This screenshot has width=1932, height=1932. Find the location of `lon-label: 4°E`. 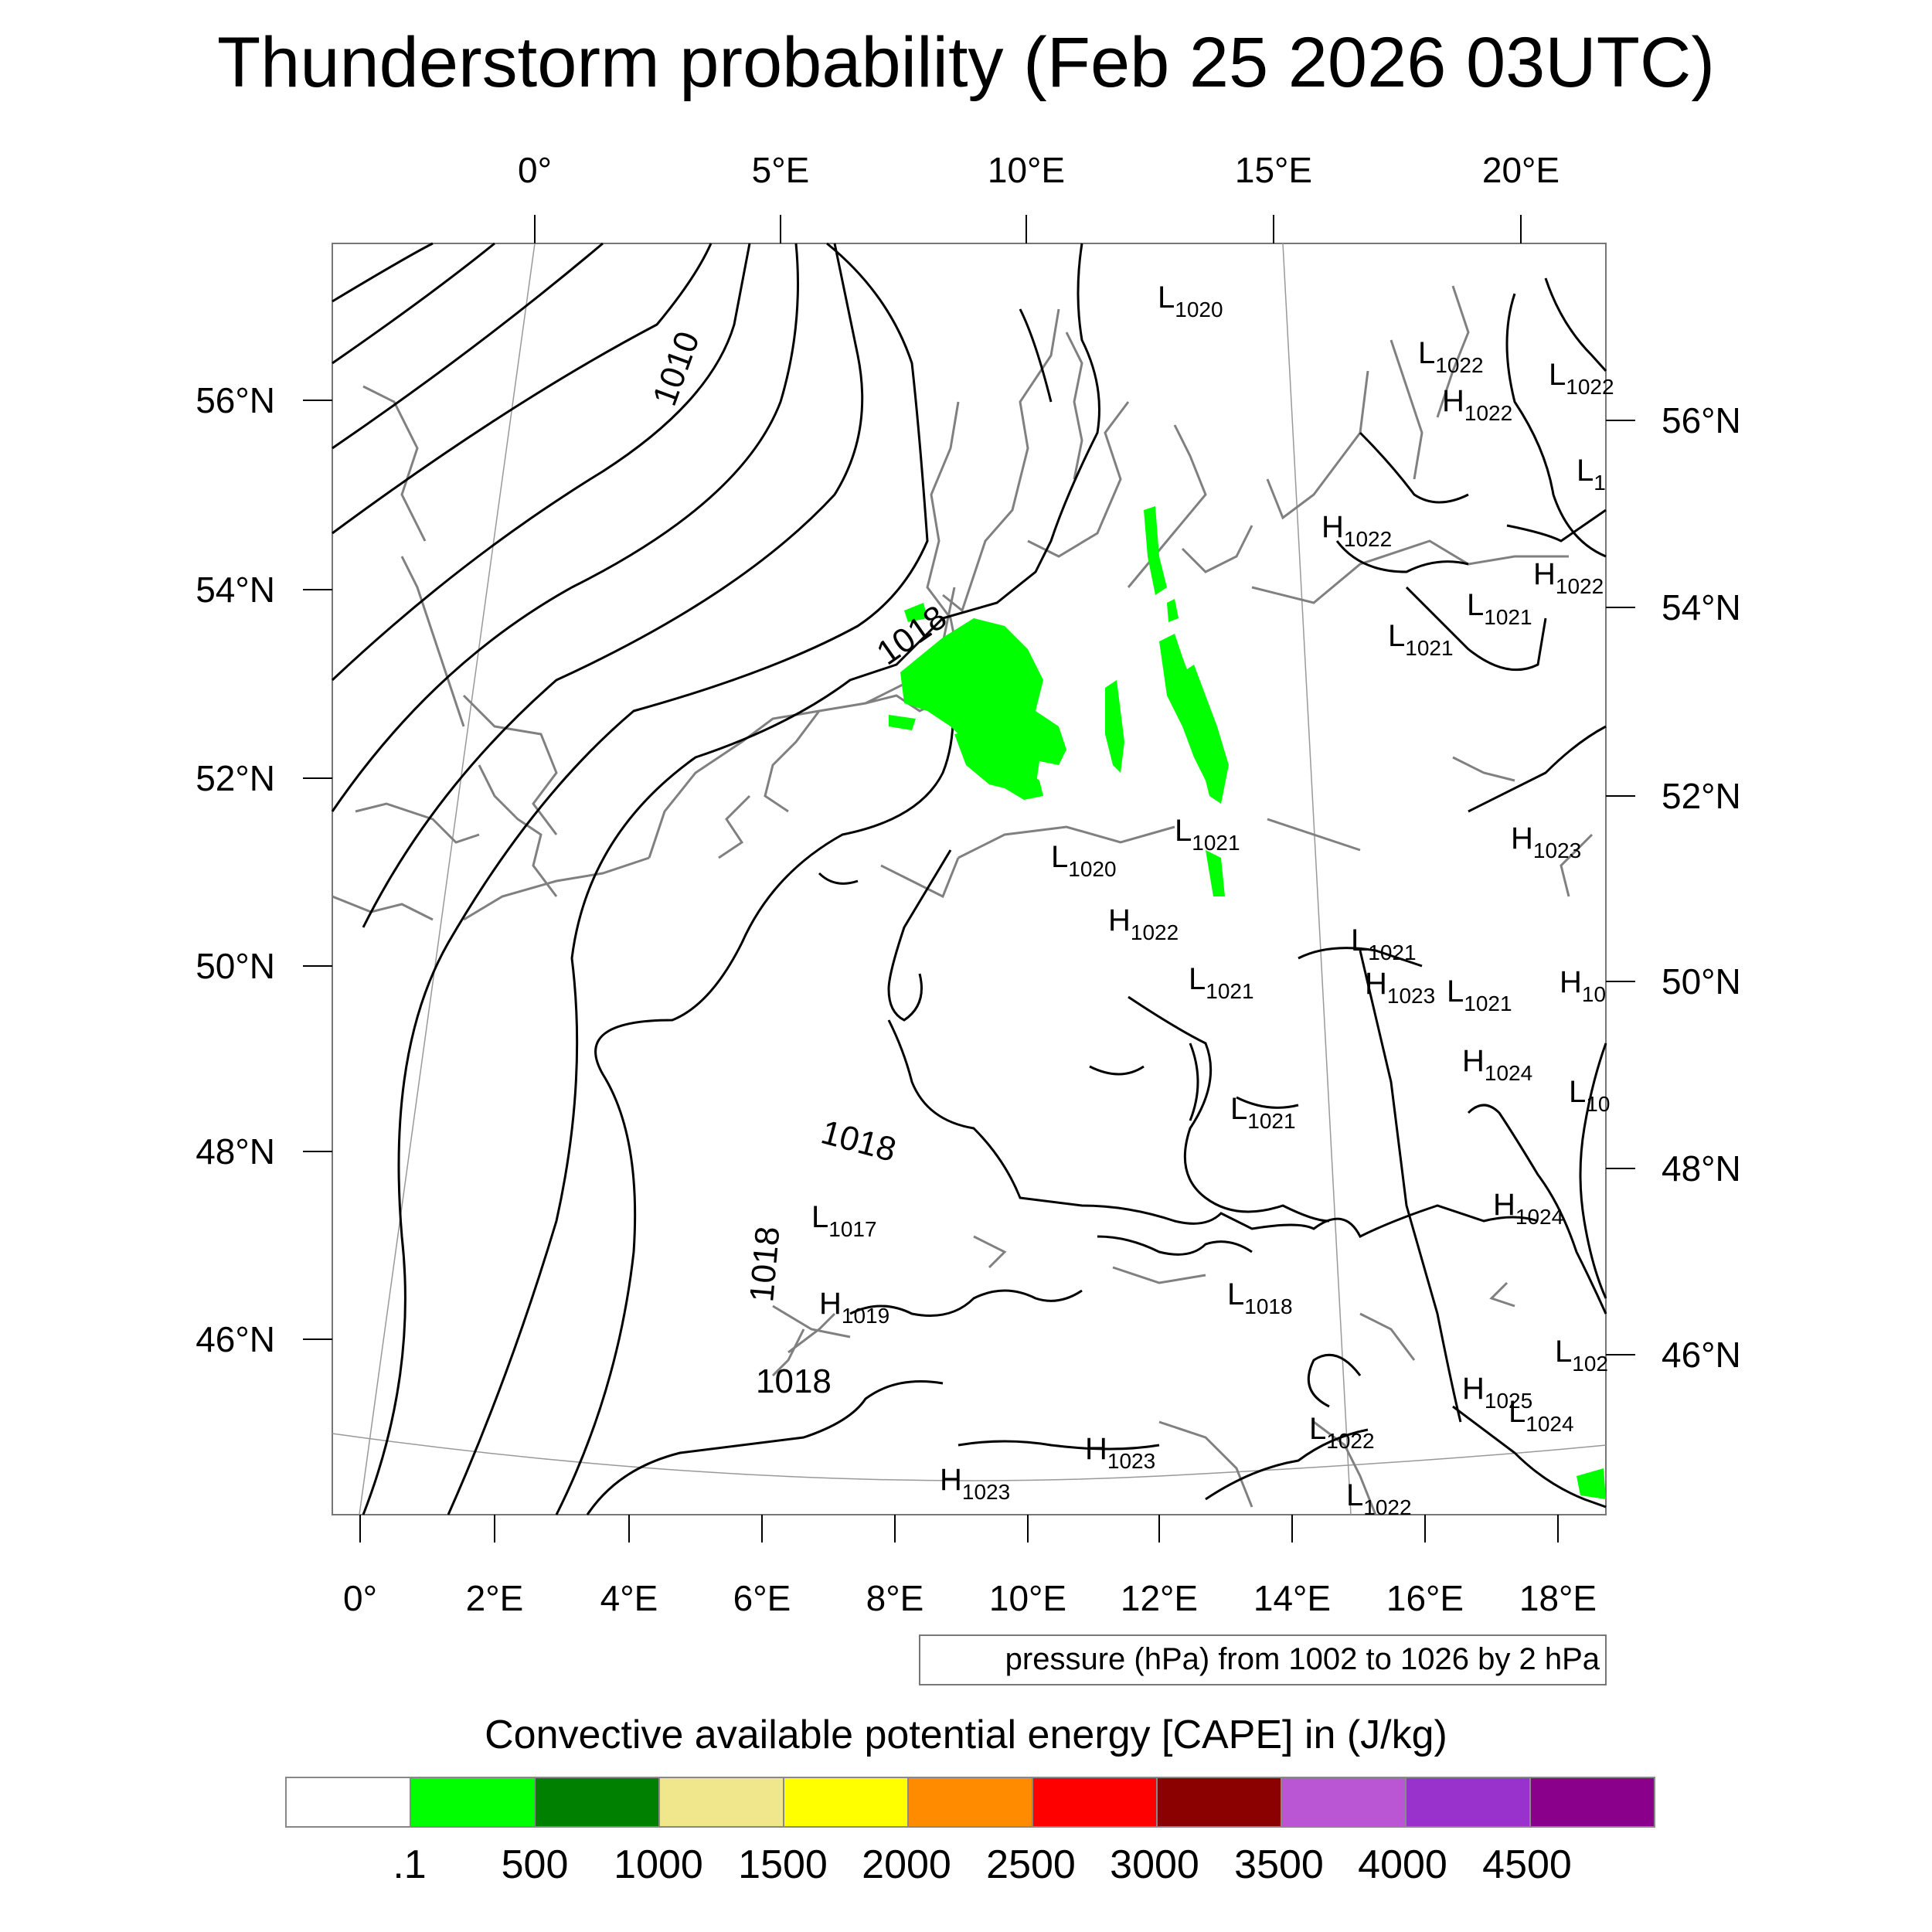

lon-label: 4°E is located at coordinates (629, 1598).